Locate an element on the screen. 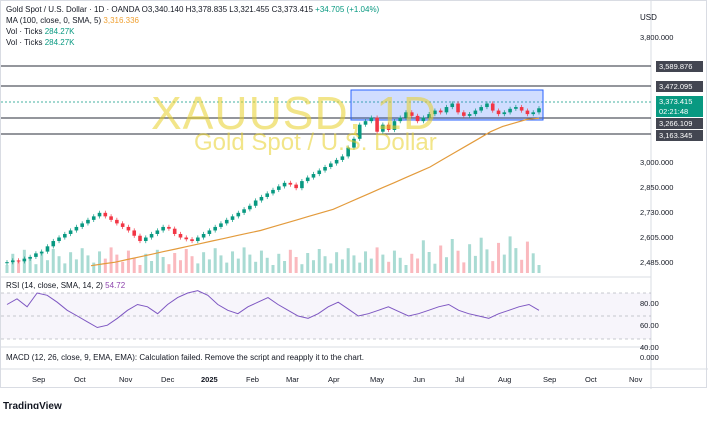  countdown-tag: 02:21:48 is located at coordinates (679, 111).